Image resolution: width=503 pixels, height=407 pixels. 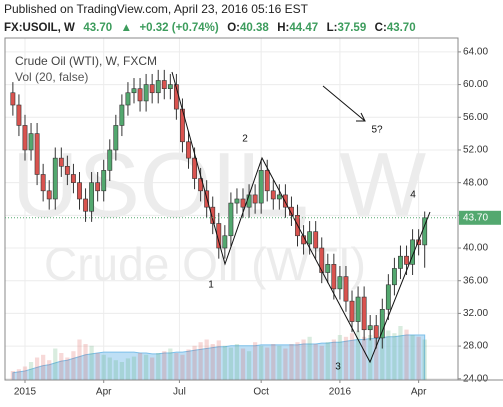 I want to click on x-tick-label: Apr, so click(x=419, y=392).